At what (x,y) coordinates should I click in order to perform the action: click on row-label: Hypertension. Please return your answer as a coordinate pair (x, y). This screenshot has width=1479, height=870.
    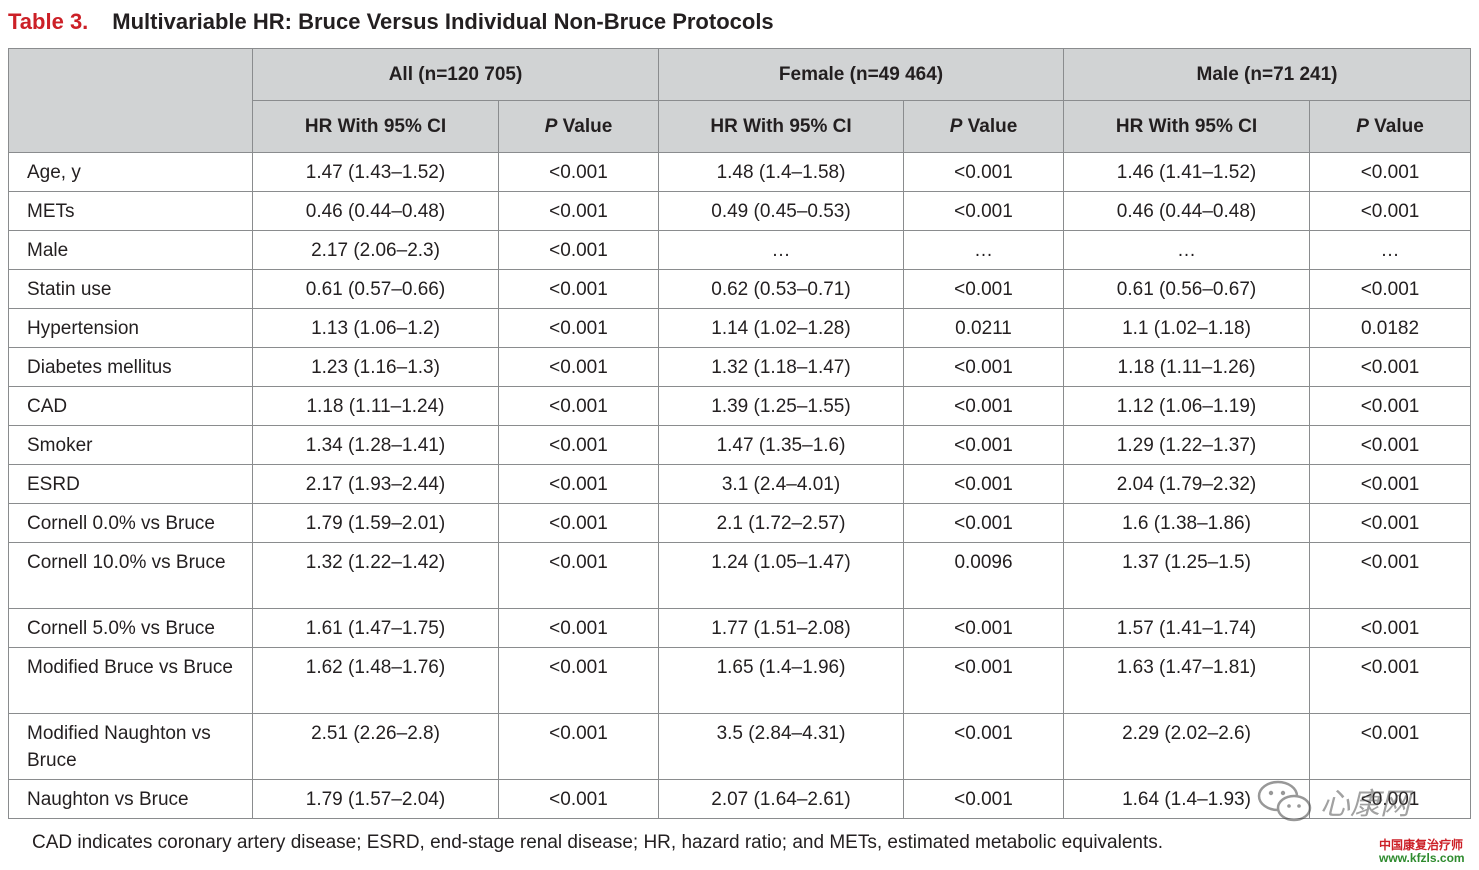
    Looking at the image, I should click on (130, 328).